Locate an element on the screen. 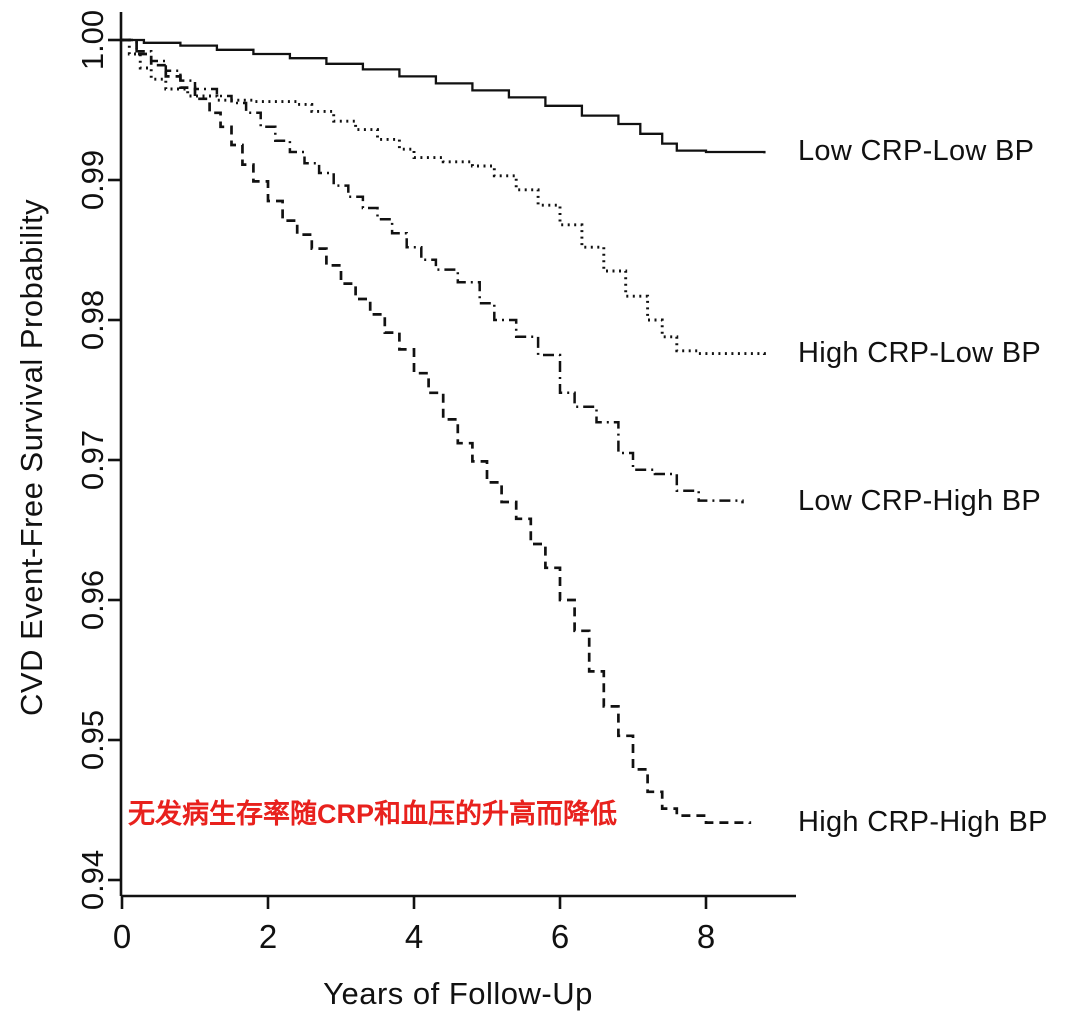 The height and width of the screenshot is (1022, 1079). series-label-high-crp-high-bp: High CRP-High BP is located at coordinates (923, 822).